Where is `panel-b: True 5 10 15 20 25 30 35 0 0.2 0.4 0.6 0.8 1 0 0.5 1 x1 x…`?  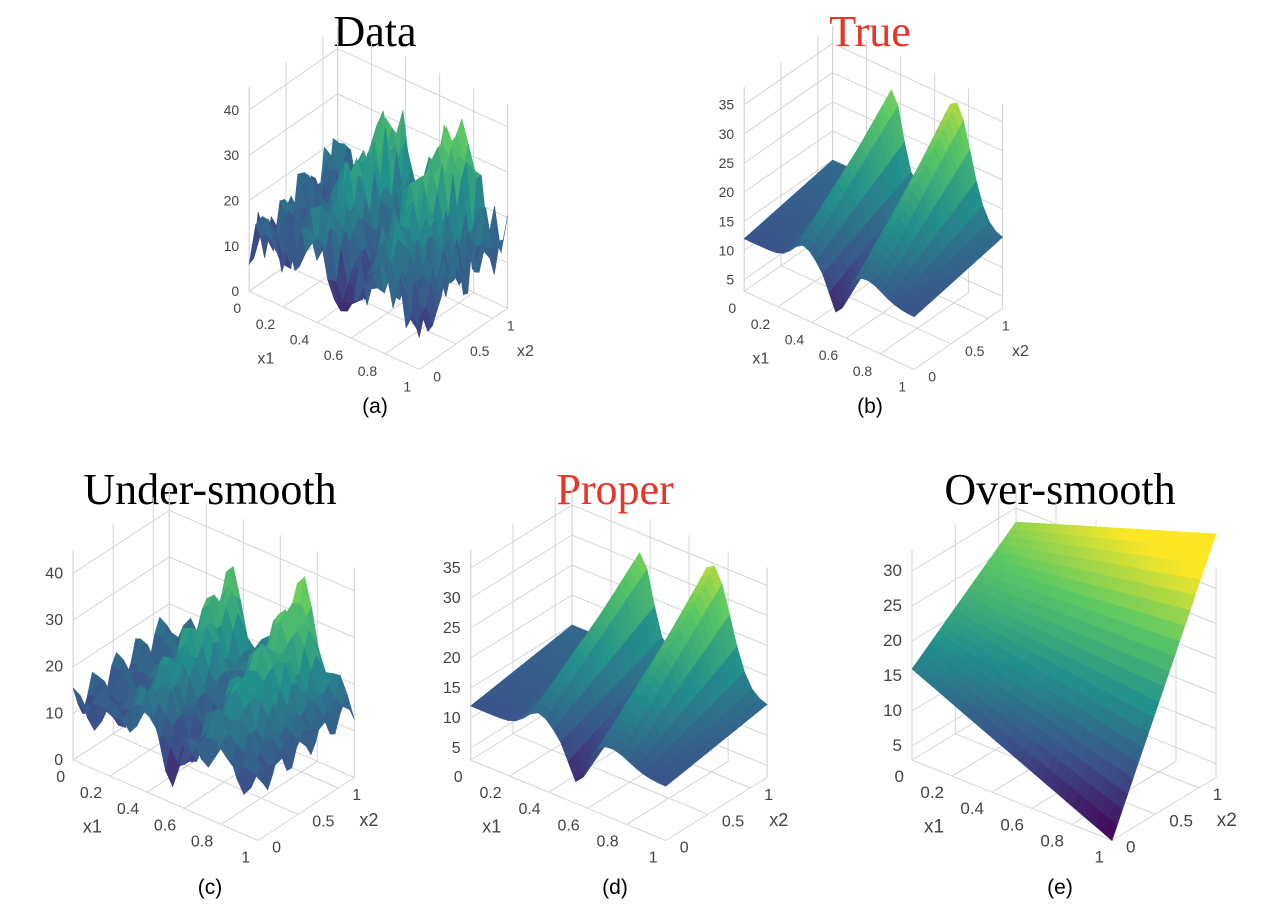 panel-b: True 5 10 15 20 25 30 35 0 0.2 0.4 0.6 0.8 1 0 0.5 1 x1 x… is located at coordinates (870, 215).